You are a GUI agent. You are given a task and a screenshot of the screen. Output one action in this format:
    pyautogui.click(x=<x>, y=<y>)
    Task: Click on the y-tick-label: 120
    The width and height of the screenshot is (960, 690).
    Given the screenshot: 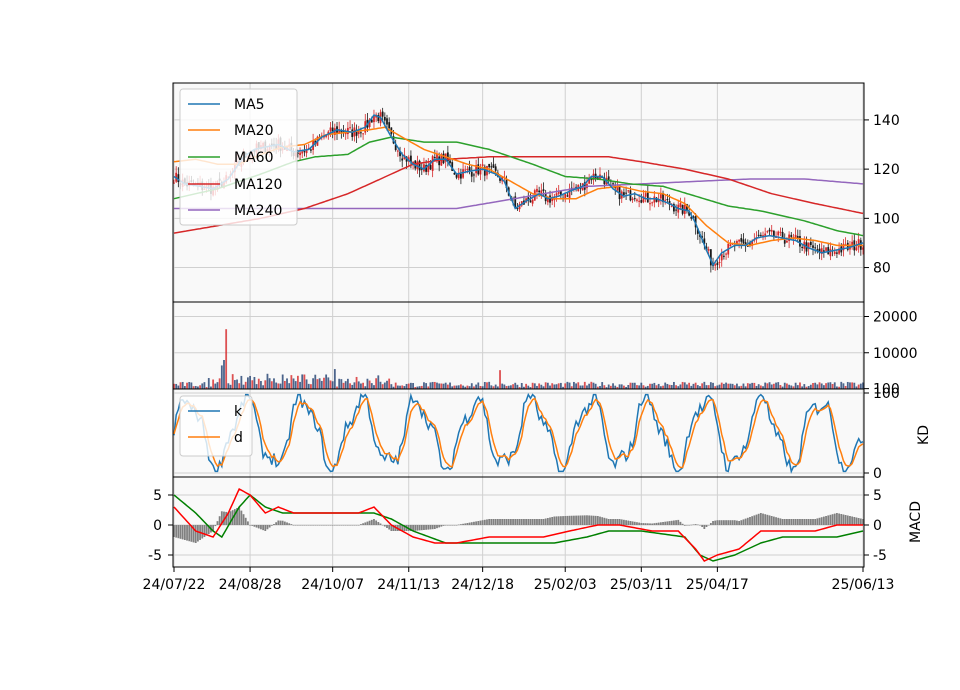 What is the action you would take?
    pyautogui.click(x=886, y=170)
    